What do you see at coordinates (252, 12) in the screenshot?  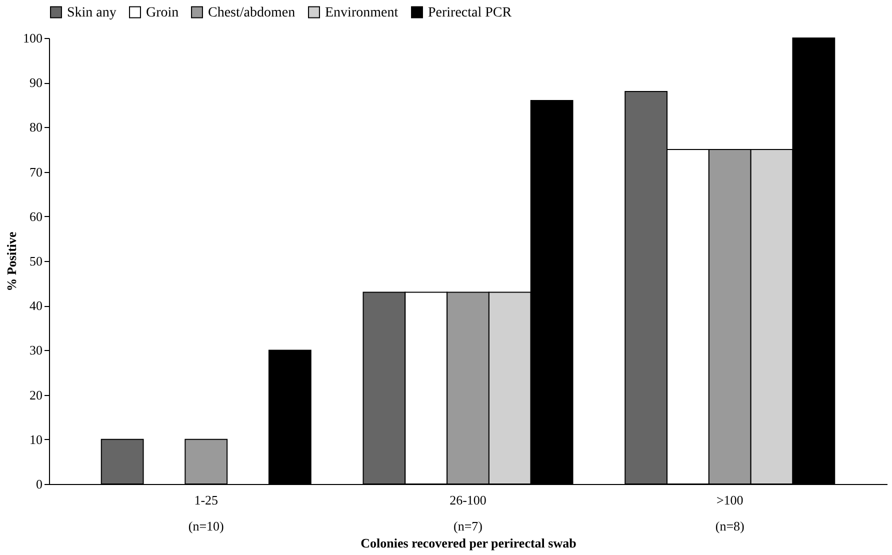 I see `legend-label: Chest/abdomen` at bounding box center [252, 12].